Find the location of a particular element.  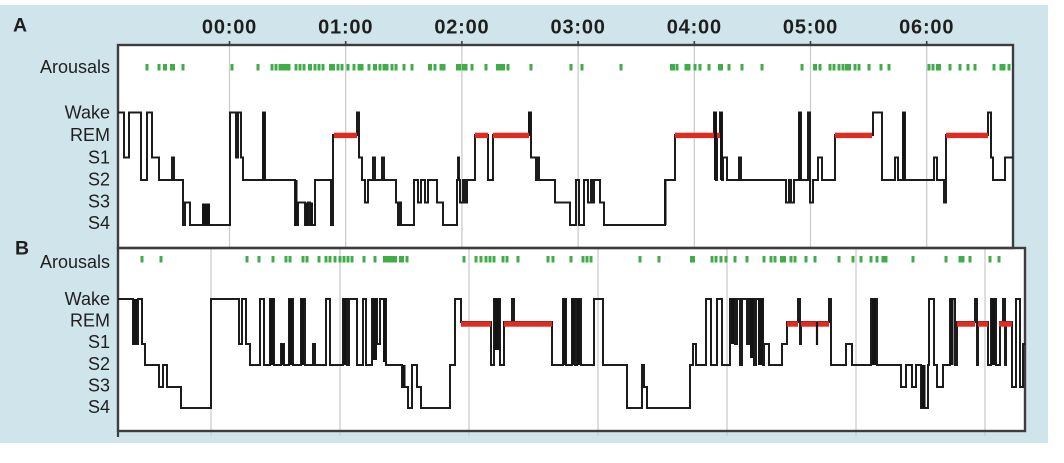

svg-text: 03:00 is located at coordinates (578, 28).